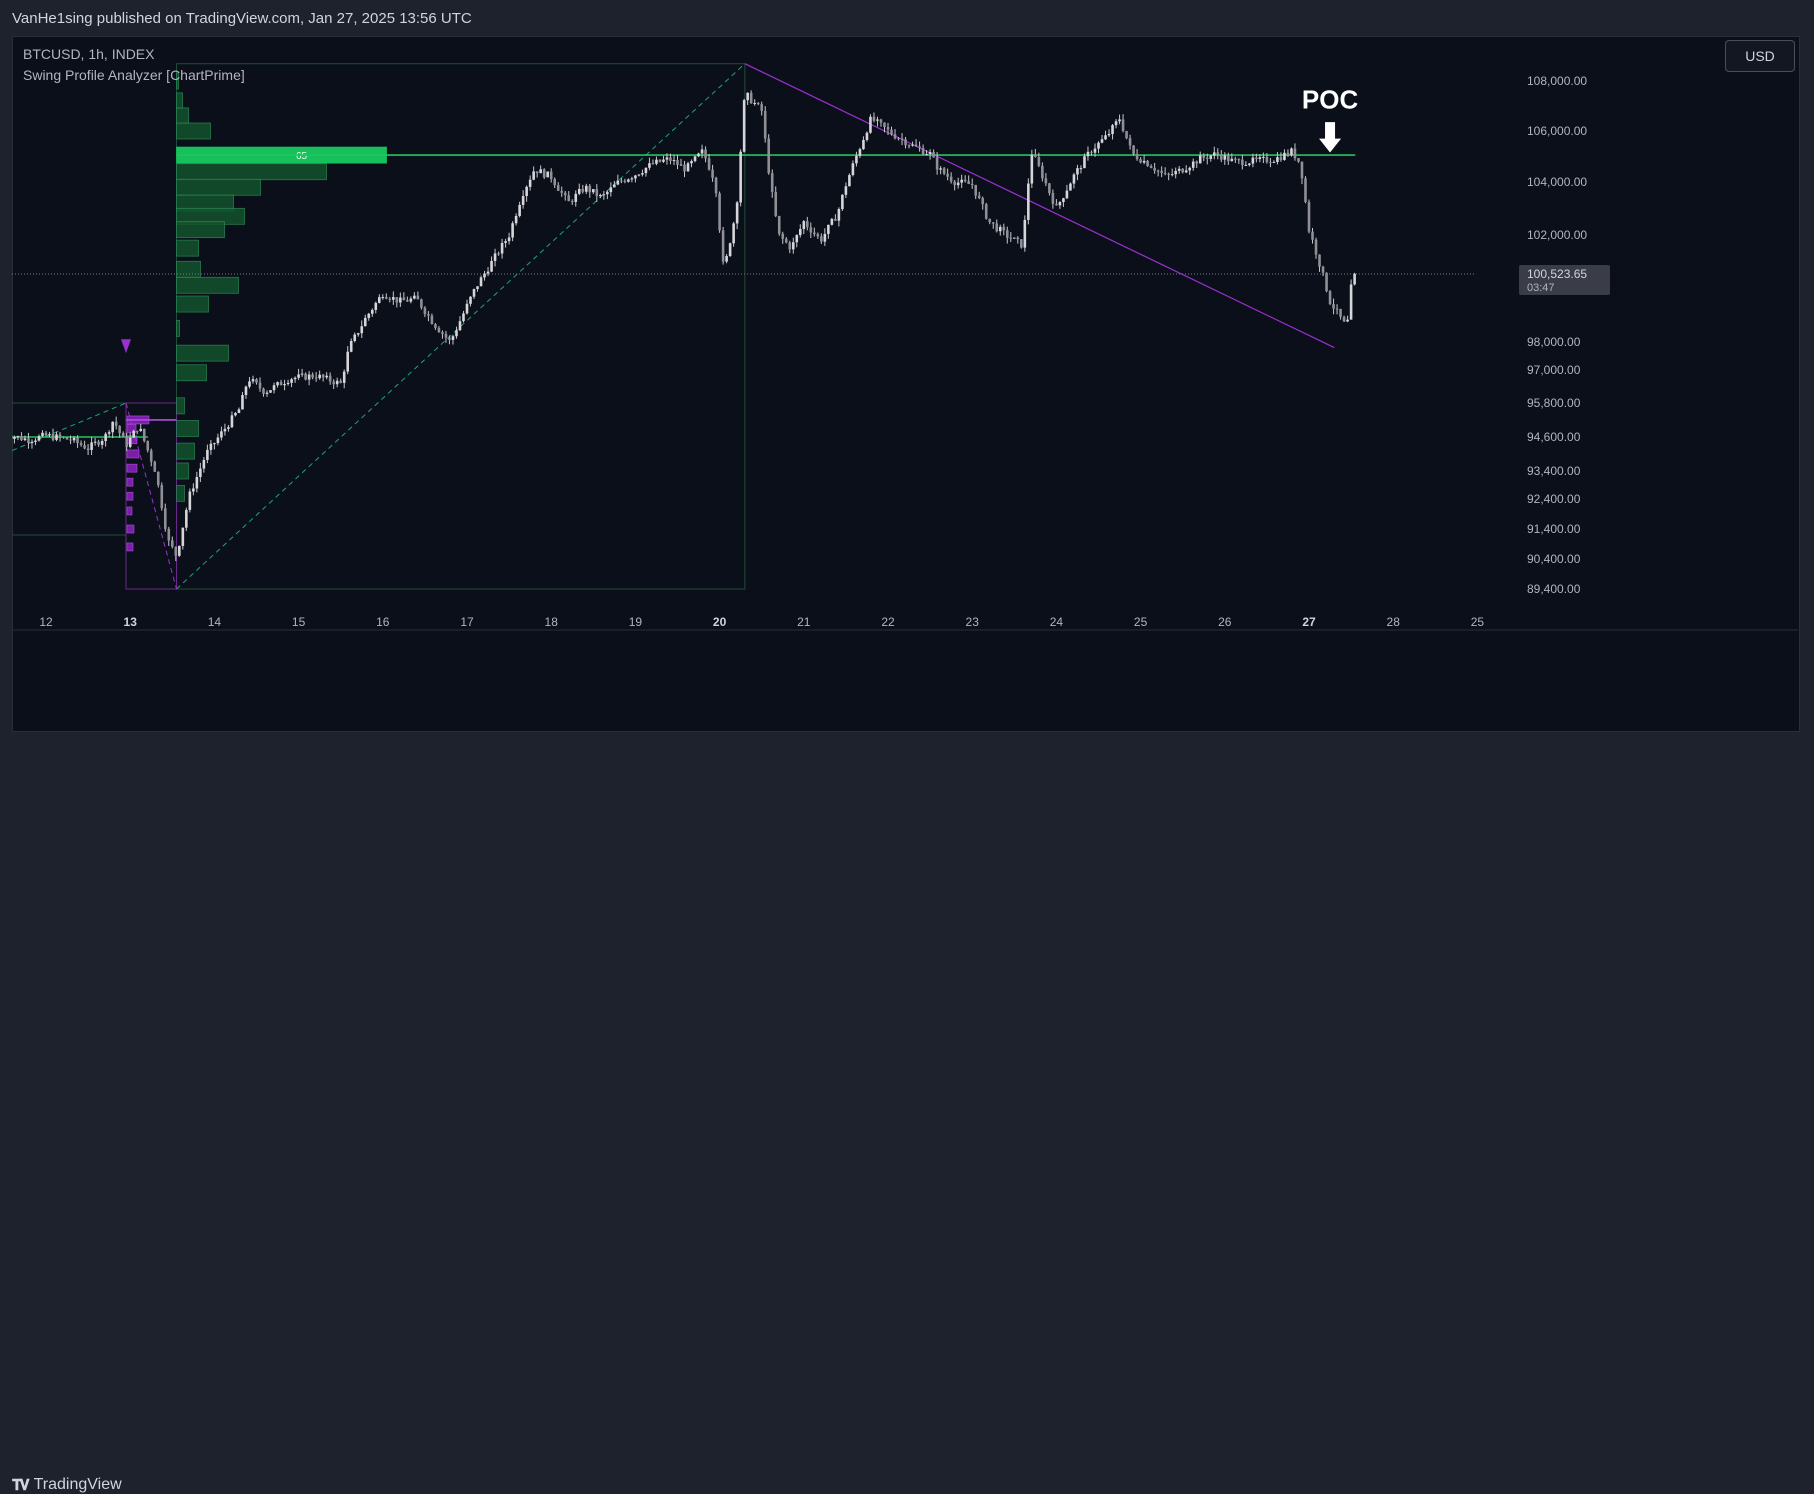 This screenshot has height=1494, width=1814. Describe the element at coordinates (720, 622) in the screenshot. I see `time-tick-label: 20` at that location.